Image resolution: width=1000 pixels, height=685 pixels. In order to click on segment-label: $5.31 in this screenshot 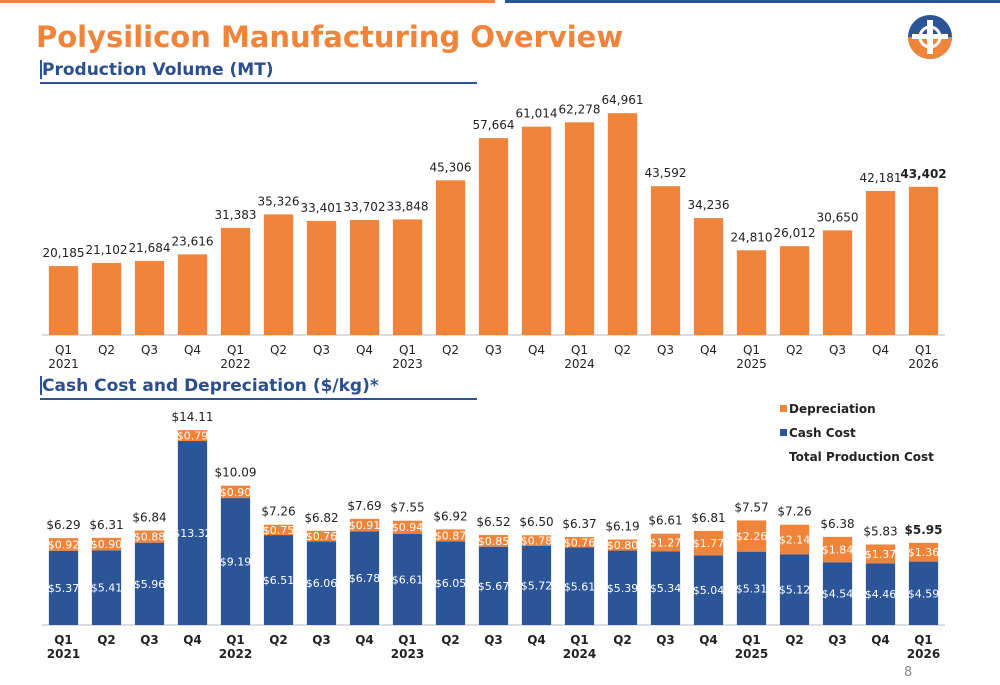, I will do `click(752, 588)`.